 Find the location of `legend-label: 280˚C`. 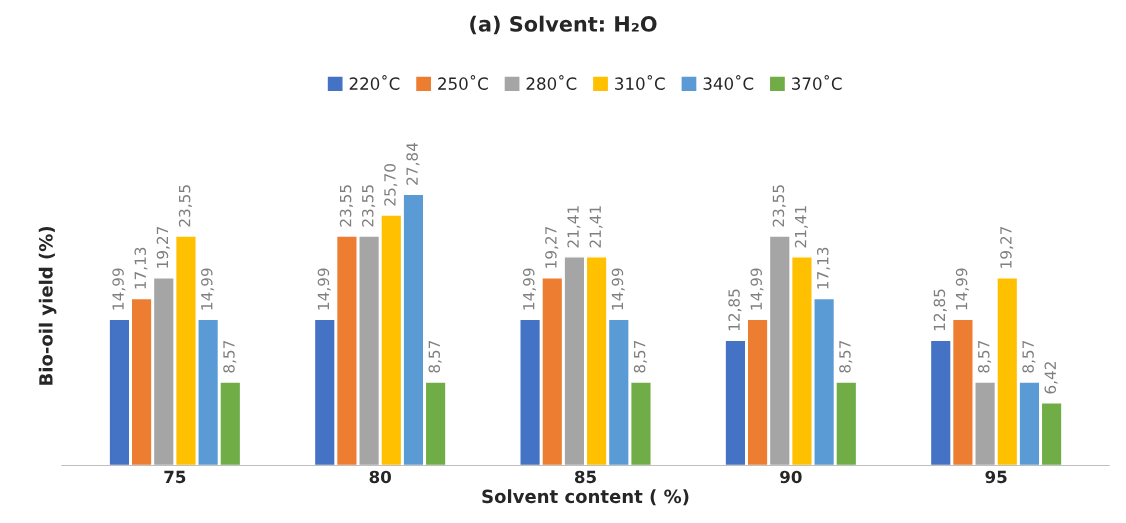

legend-label: 280˚C is located at coordinates (551, 82).